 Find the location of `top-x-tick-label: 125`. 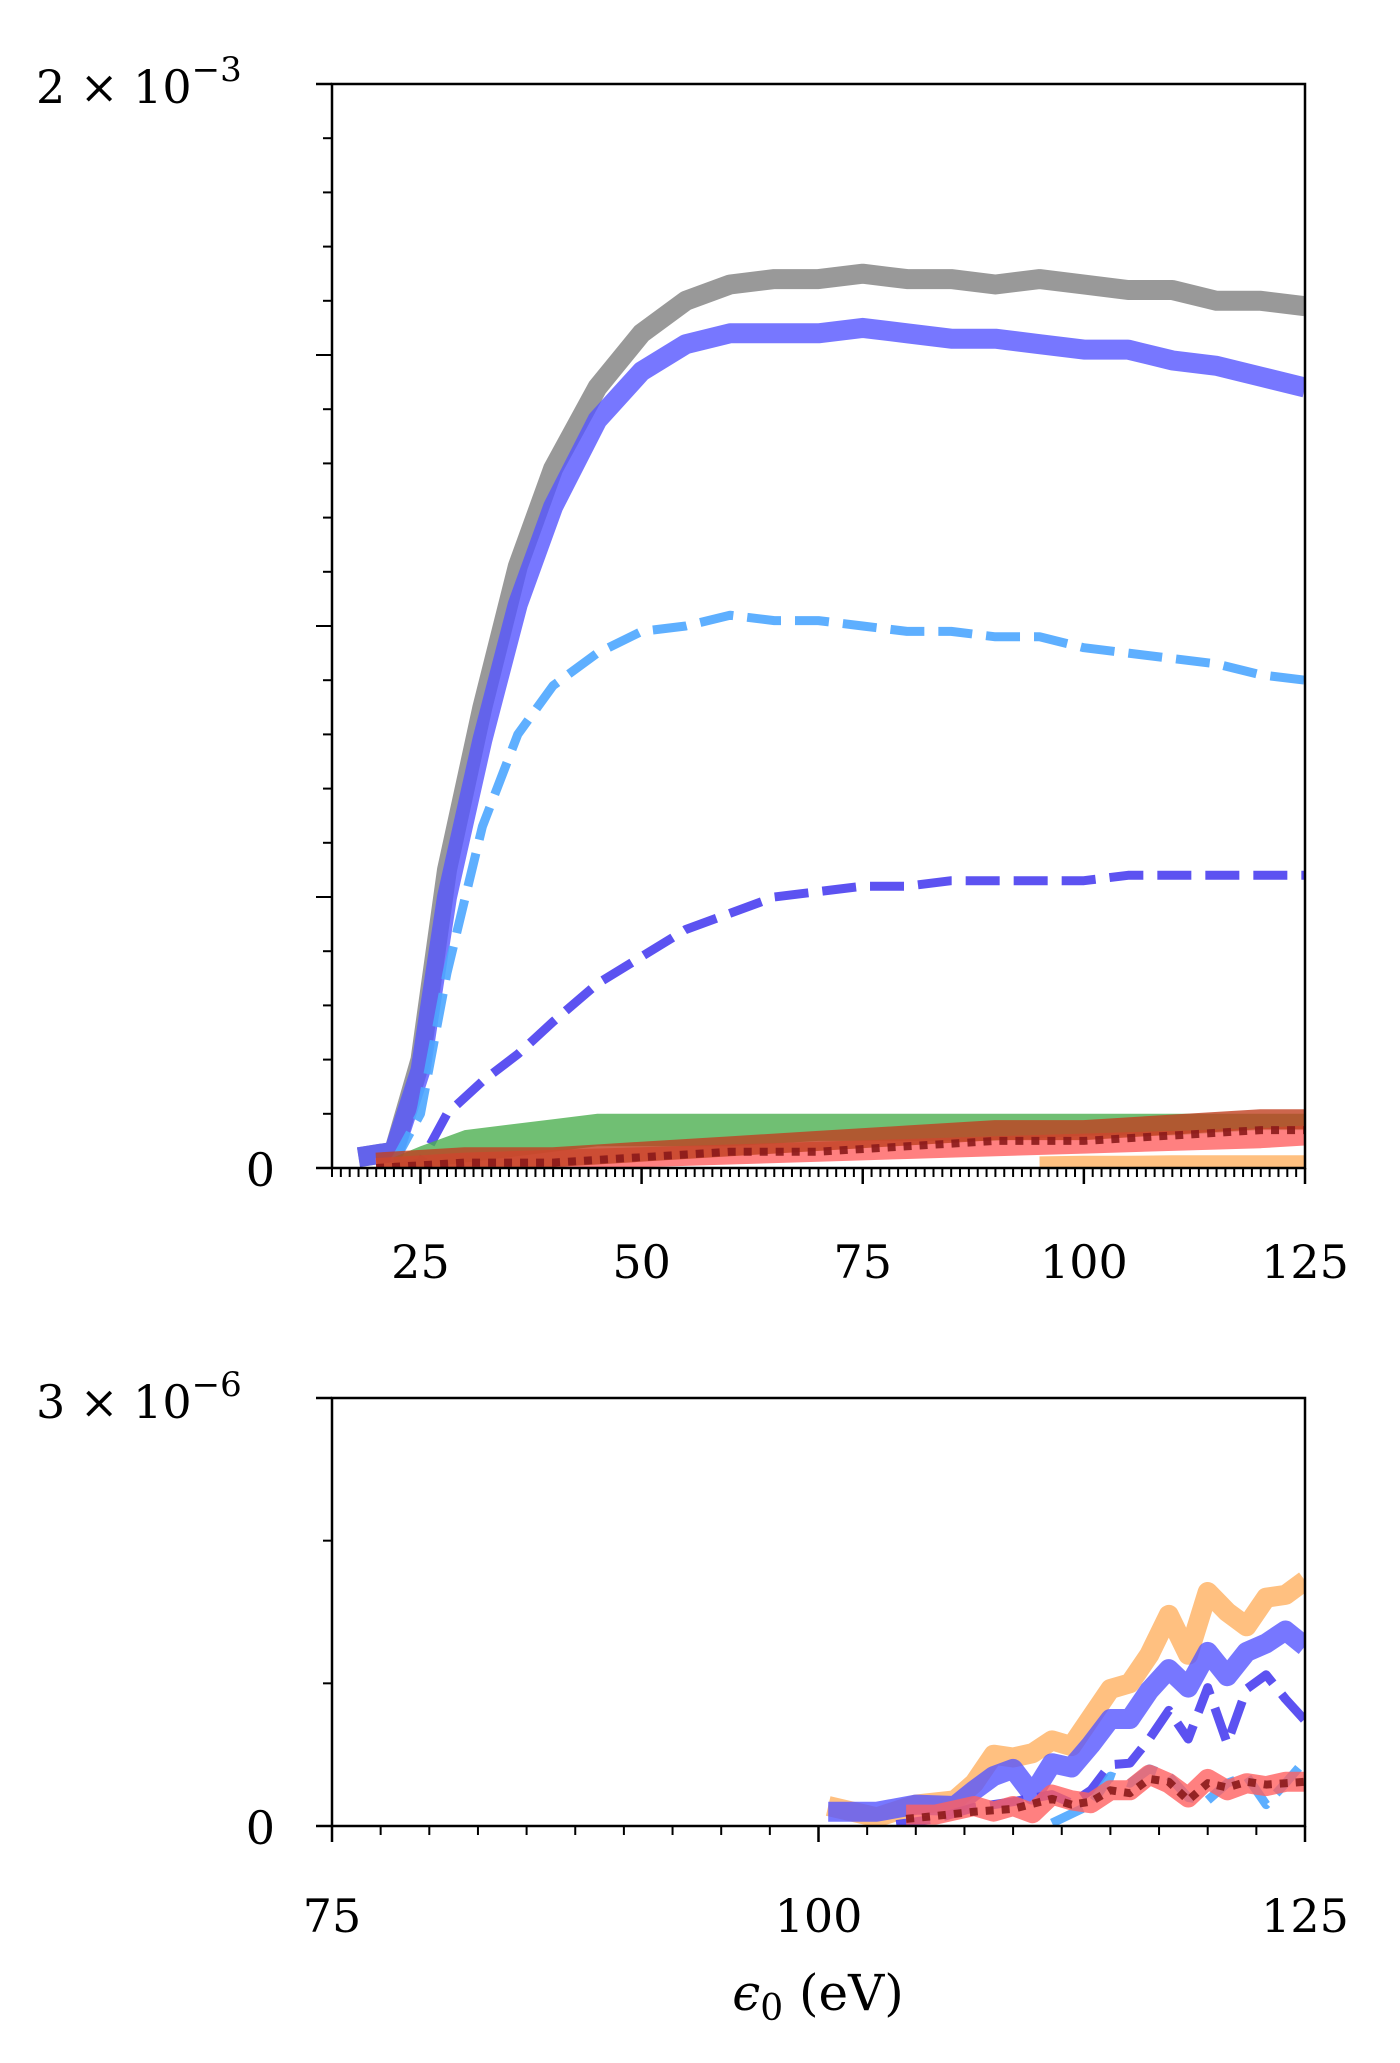

top-x-tick-label: 125 is located at coordinates (1305, 1262).